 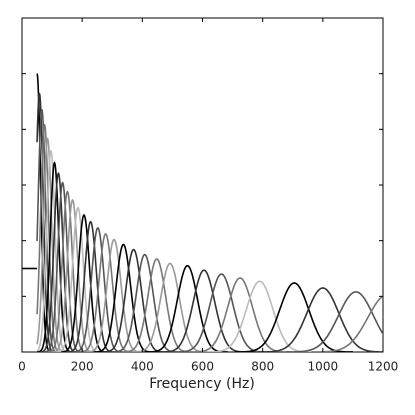 What do you see at coordinates (383, 367) in the screenshot?
I see `x-tick-label: 1200` at bounding box center [383, 367].